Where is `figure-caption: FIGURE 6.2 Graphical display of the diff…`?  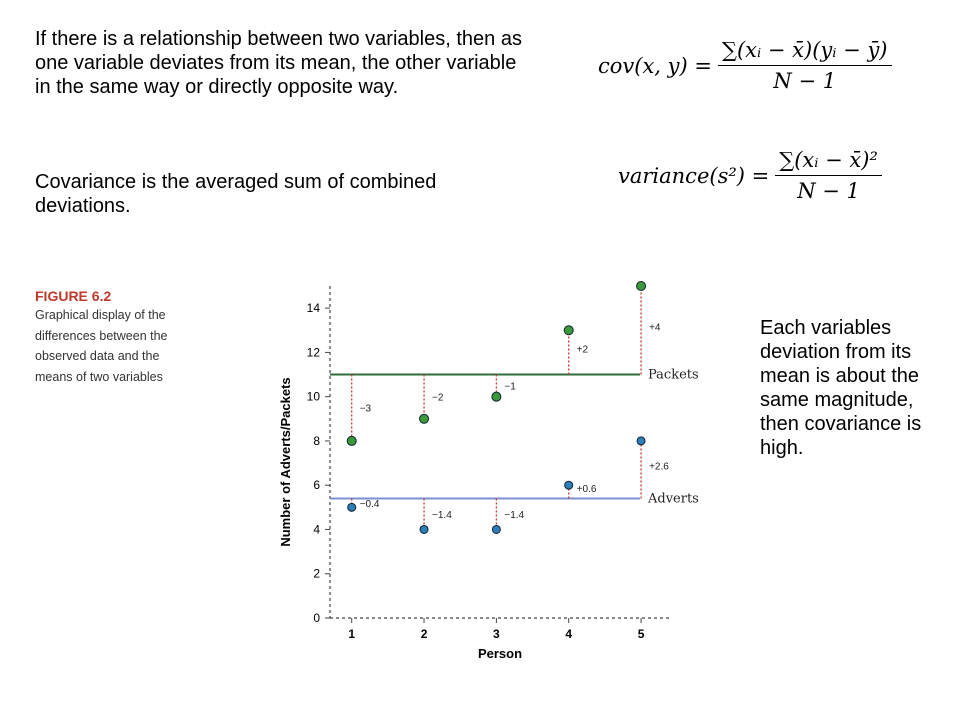 figure-caption: FIGURE 6.2 Graphical display of the diff… is located at coordinates (105, 337).